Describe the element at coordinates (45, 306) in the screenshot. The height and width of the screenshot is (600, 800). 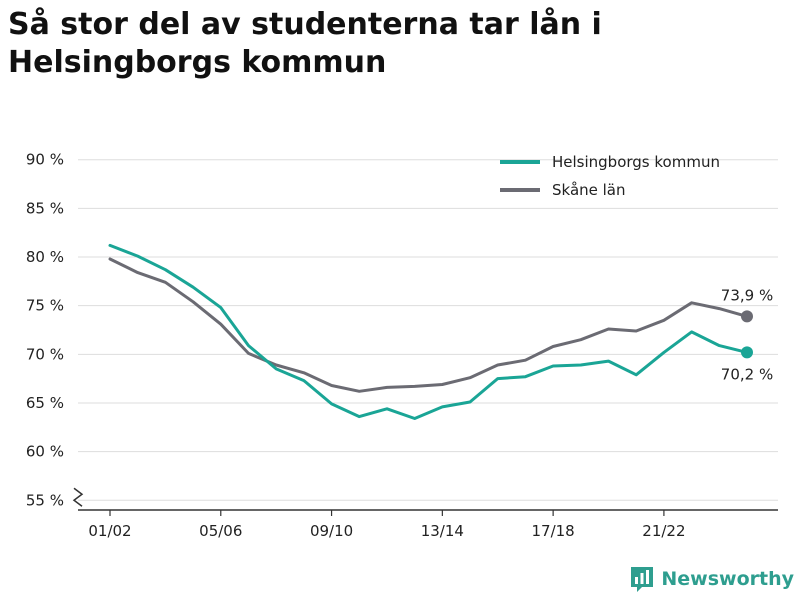
I see `y-tick-label: 75 %` at that location.